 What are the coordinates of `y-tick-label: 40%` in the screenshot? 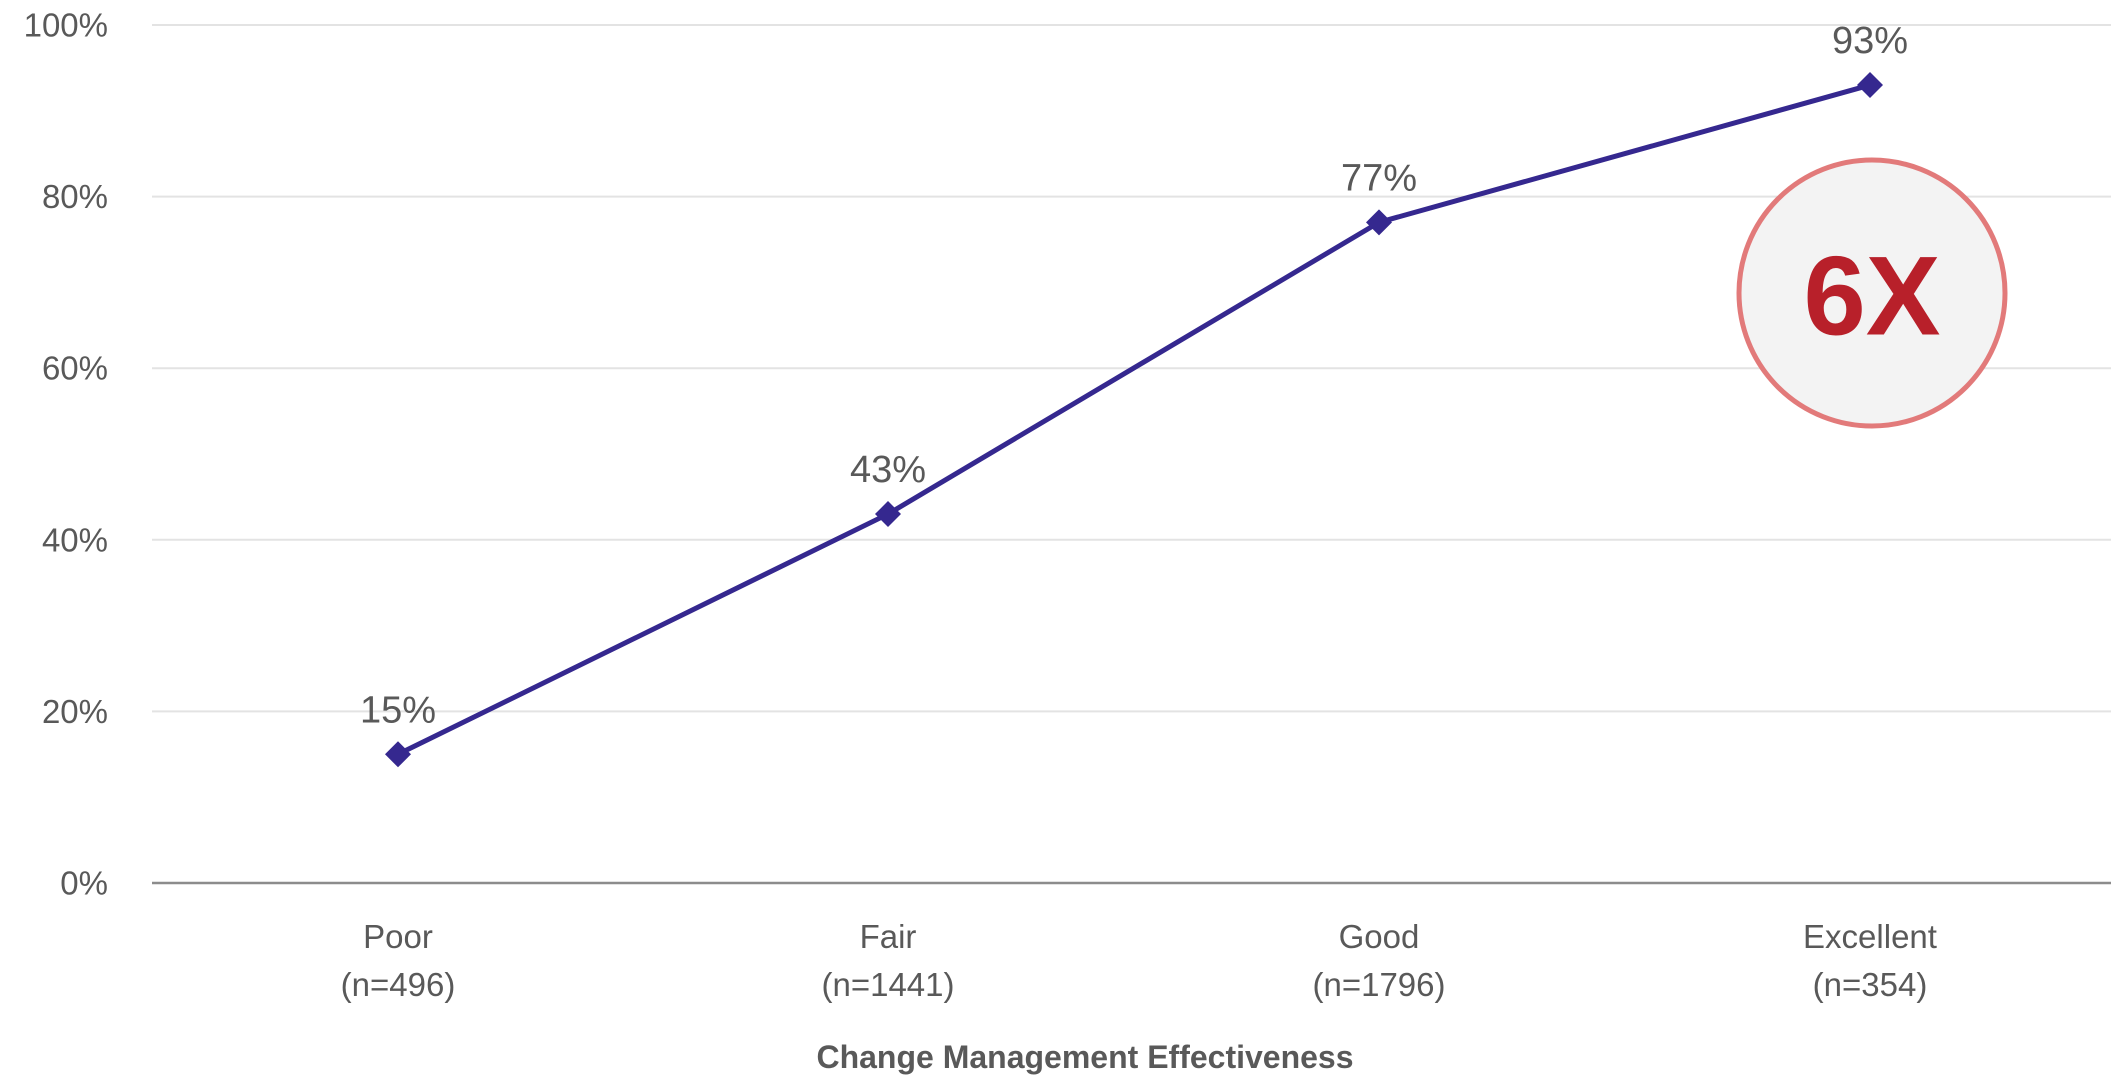 It's located at (75, 539).